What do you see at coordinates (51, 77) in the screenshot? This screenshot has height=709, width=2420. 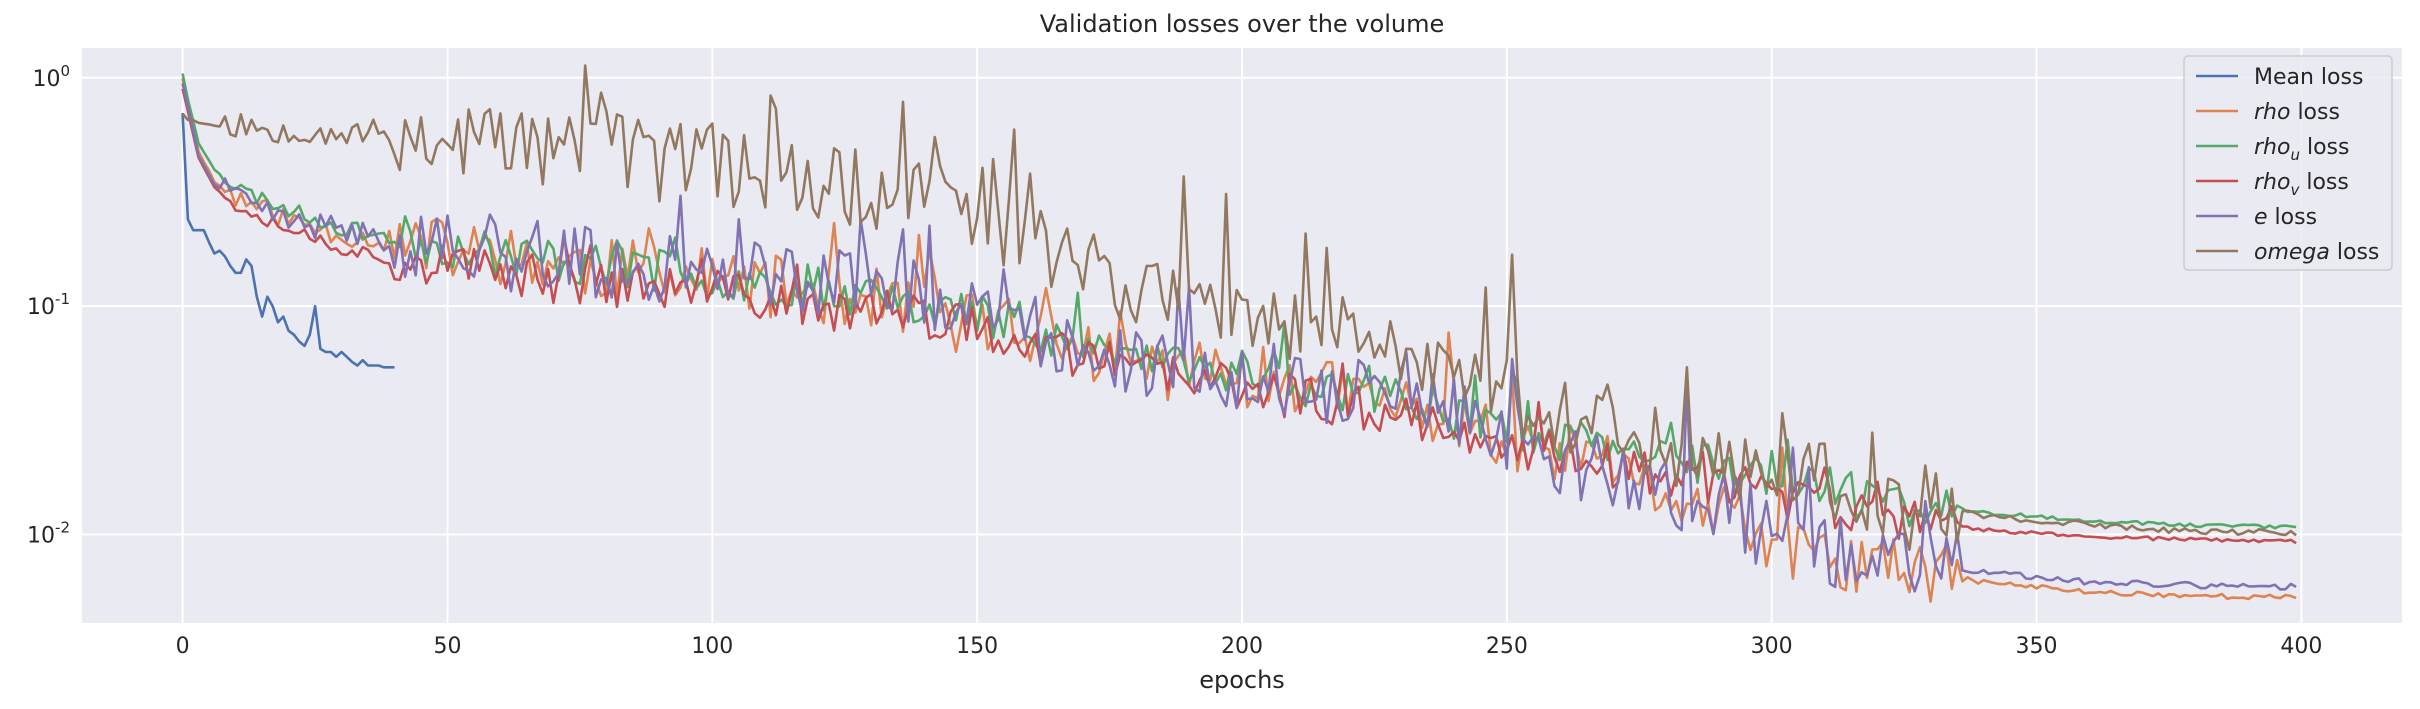 I see `y-tick-label: 10⁰` at bounding box center [51, 77].